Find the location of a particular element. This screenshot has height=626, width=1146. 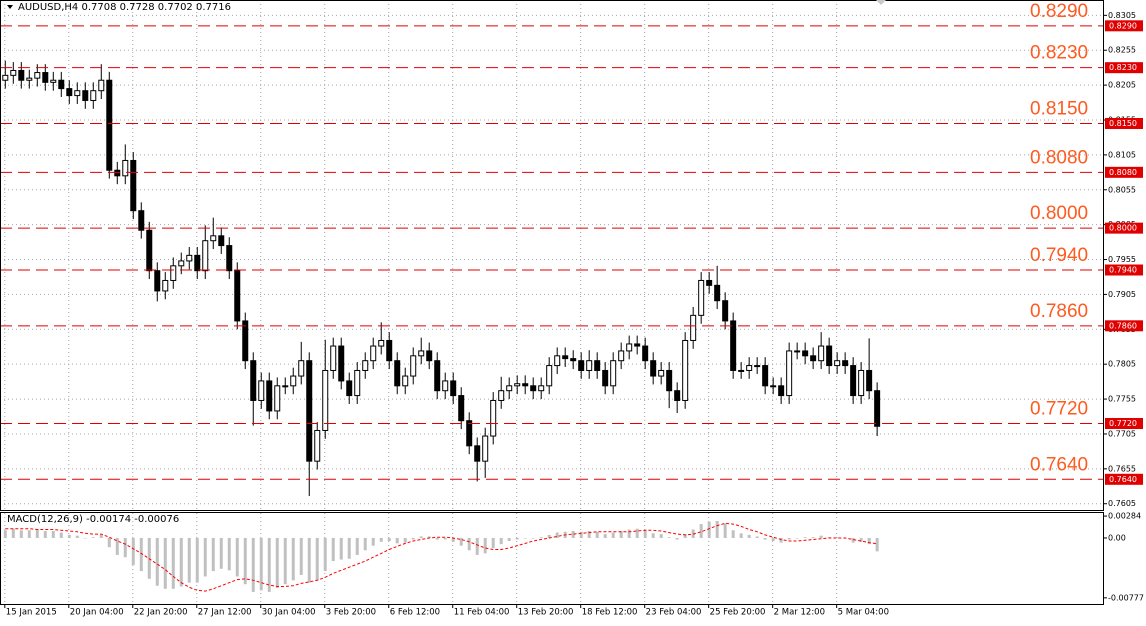

shift-marker is located at coordinates (881, 2).